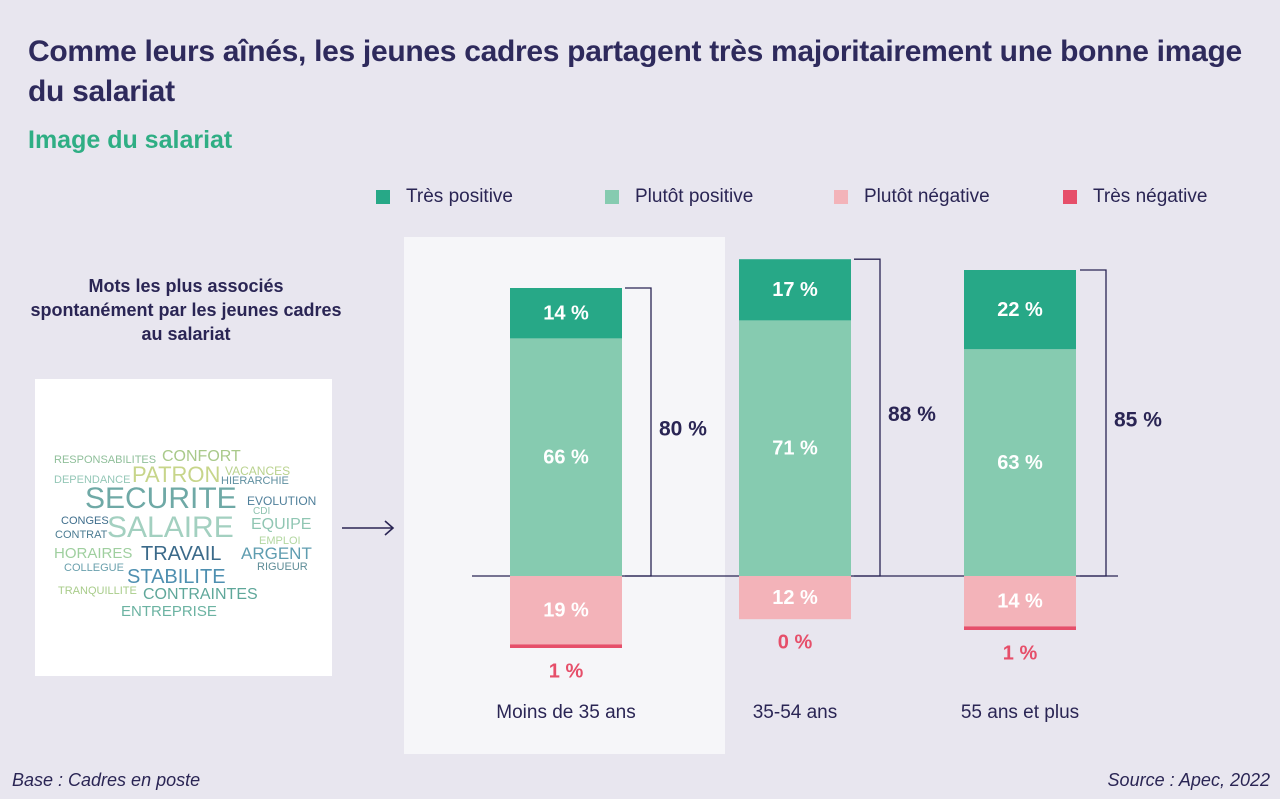  What do you see at coordinates (280, 541) in the screenshot?
I see `wordcloud-word: EMPLOI` at bounding box center [280, 541].